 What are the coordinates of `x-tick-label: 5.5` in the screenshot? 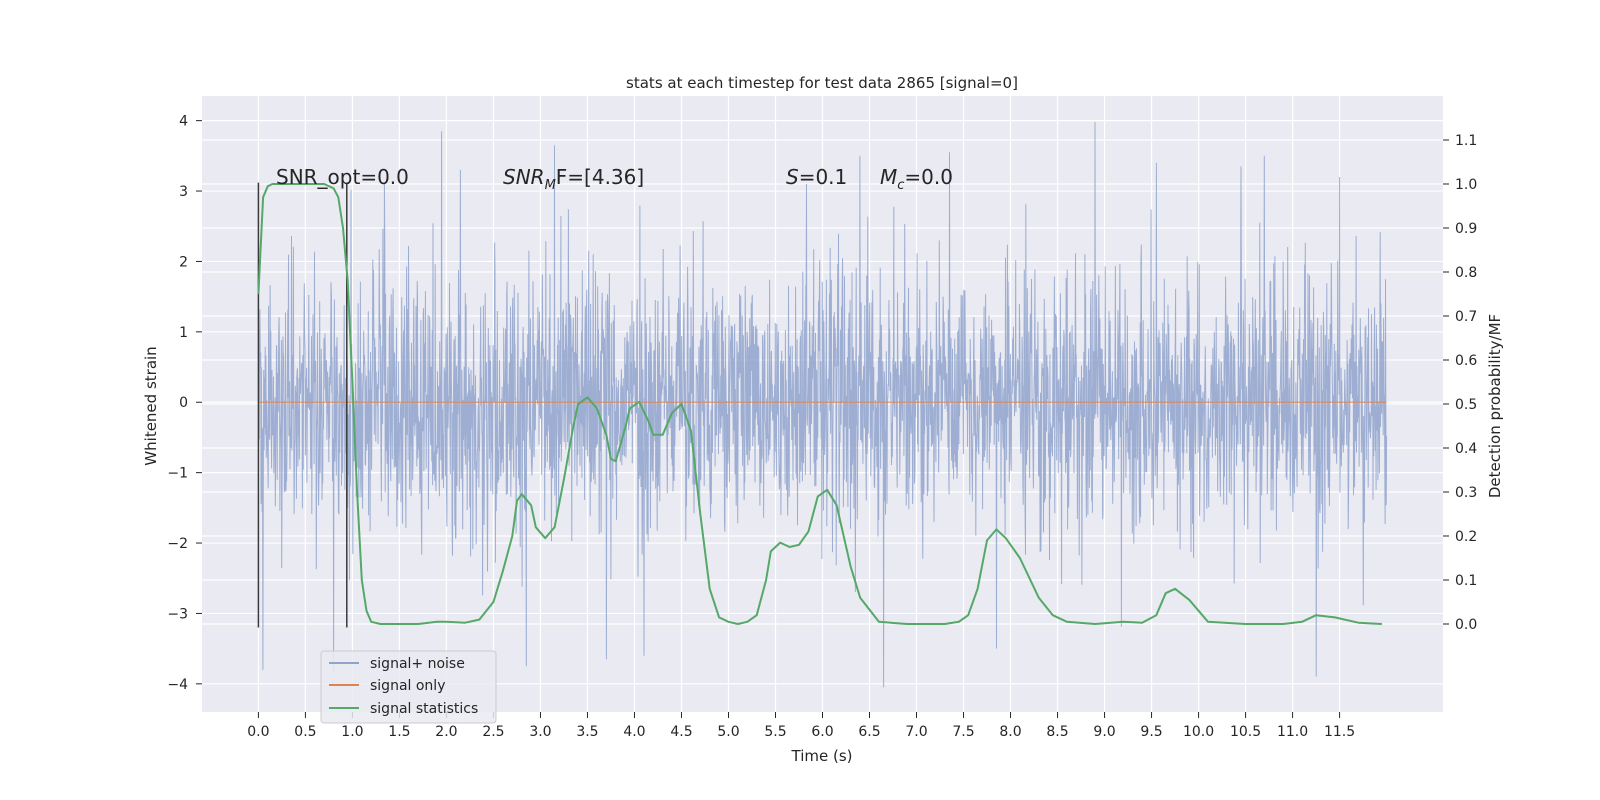 It's located at (775, 732).